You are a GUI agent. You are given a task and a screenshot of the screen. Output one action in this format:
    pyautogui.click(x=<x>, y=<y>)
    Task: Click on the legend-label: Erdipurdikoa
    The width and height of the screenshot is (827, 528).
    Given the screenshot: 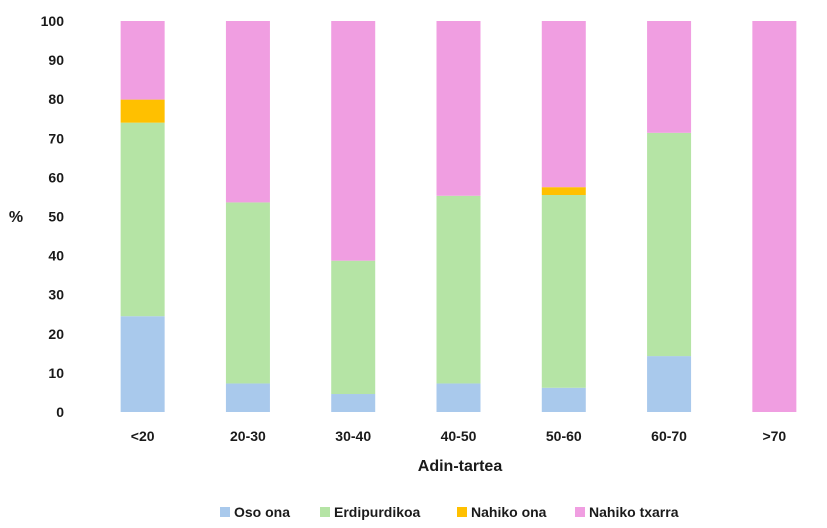 What is the action you would take?
    pyautogui.click(x=377, y=512)
    